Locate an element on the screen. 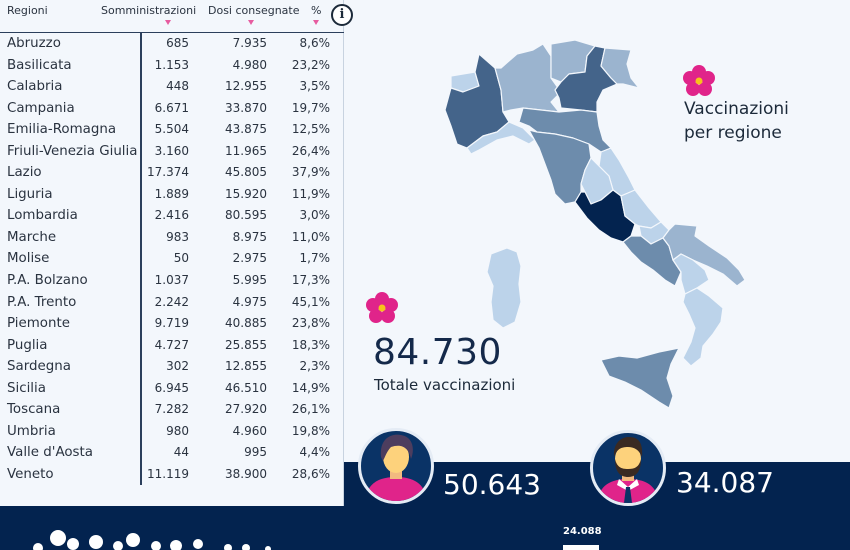  table-row: Lazio 17.374 45.805 37,9% is located at coordinates (172, 173).